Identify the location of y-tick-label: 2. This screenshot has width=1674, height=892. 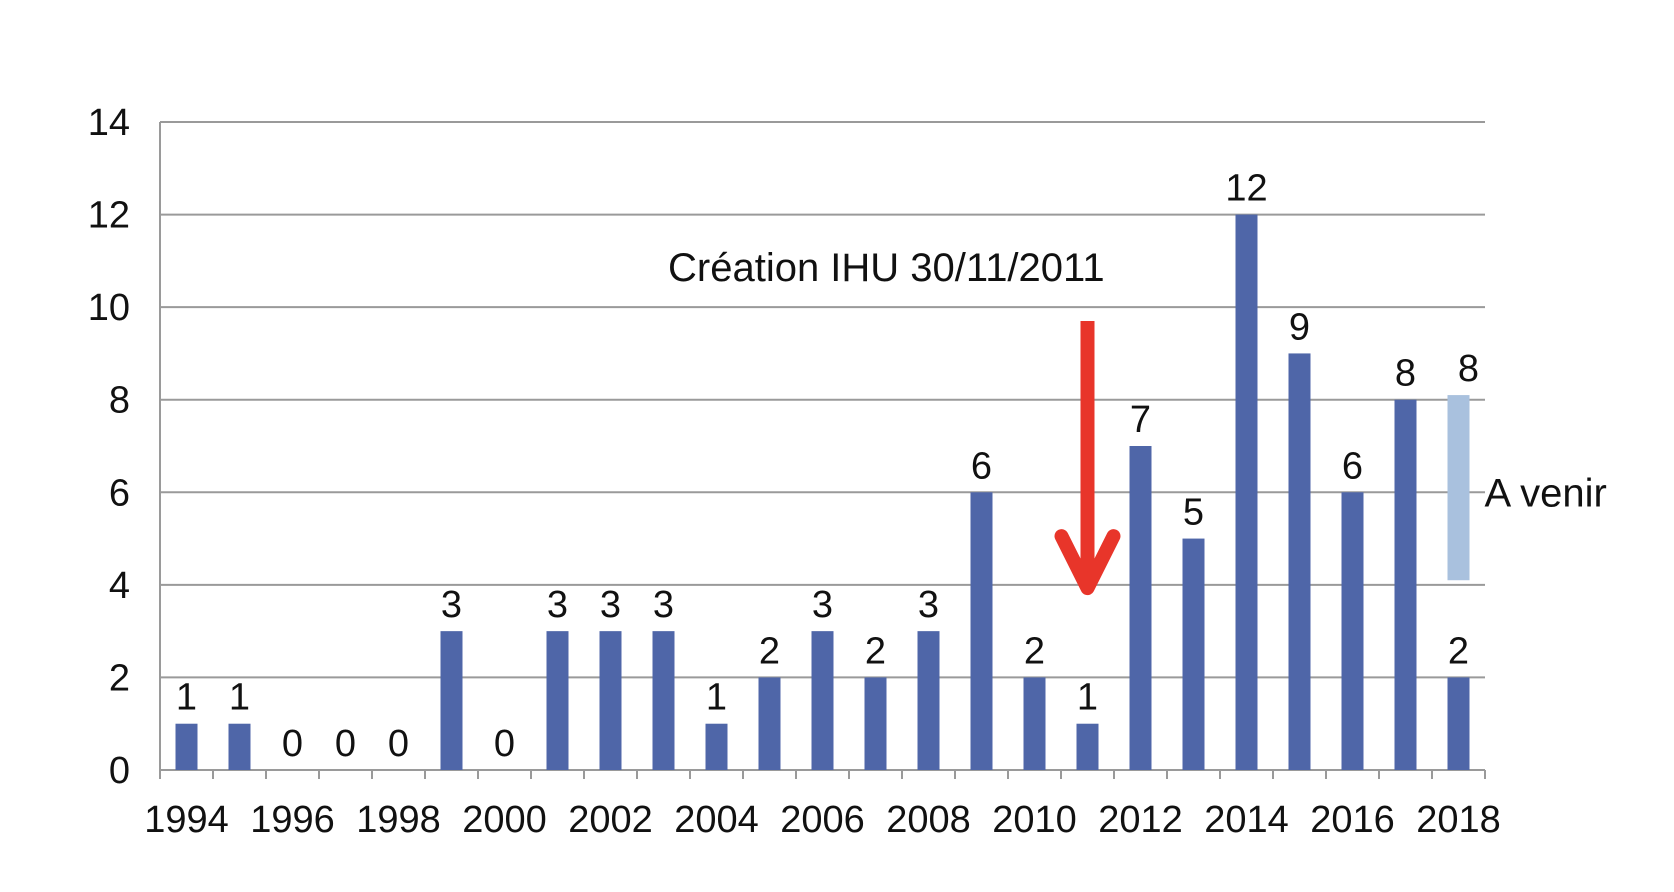
(119, 678).